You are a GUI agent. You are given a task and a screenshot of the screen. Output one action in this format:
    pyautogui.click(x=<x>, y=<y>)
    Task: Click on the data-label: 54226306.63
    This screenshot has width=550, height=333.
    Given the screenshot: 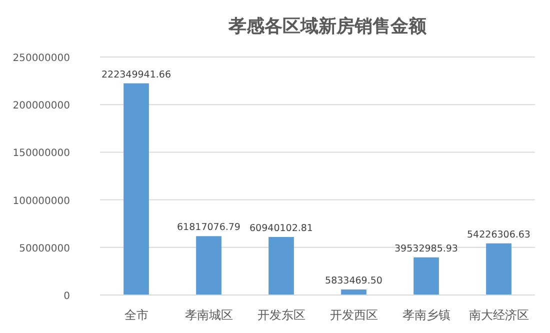 What is the action you would take?
    pyautogui.click(x=498, y=234)
    